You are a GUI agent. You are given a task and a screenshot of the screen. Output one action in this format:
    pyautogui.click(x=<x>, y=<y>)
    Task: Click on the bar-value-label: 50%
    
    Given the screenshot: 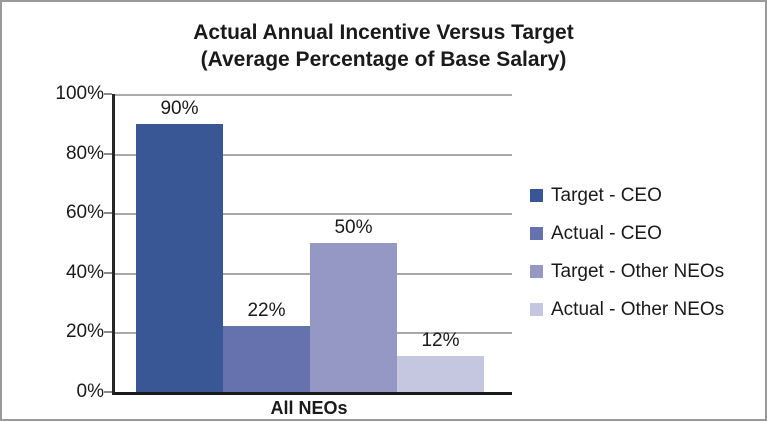 What is the action you would take?
    pyautogui.click(x=353, y=227)
    